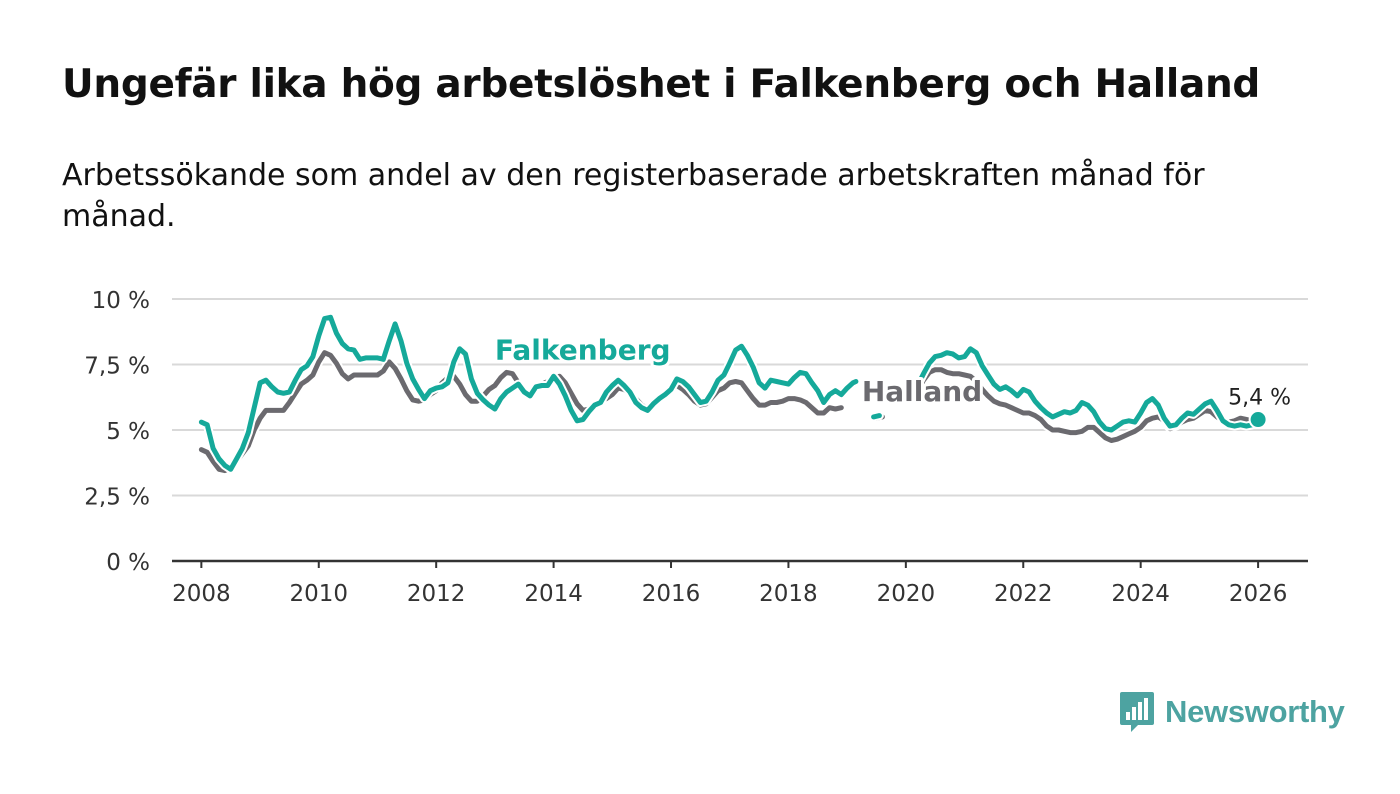  I want to click on x-tick-label: 2024, so click(1140, 594).